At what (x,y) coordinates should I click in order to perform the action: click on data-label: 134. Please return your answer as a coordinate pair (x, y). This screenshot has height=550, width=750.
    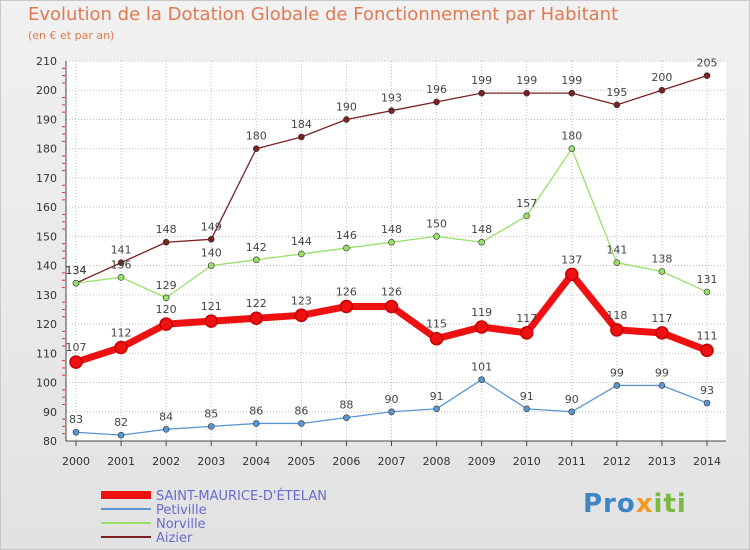
    Looking at the image, I should click on (76, 270).